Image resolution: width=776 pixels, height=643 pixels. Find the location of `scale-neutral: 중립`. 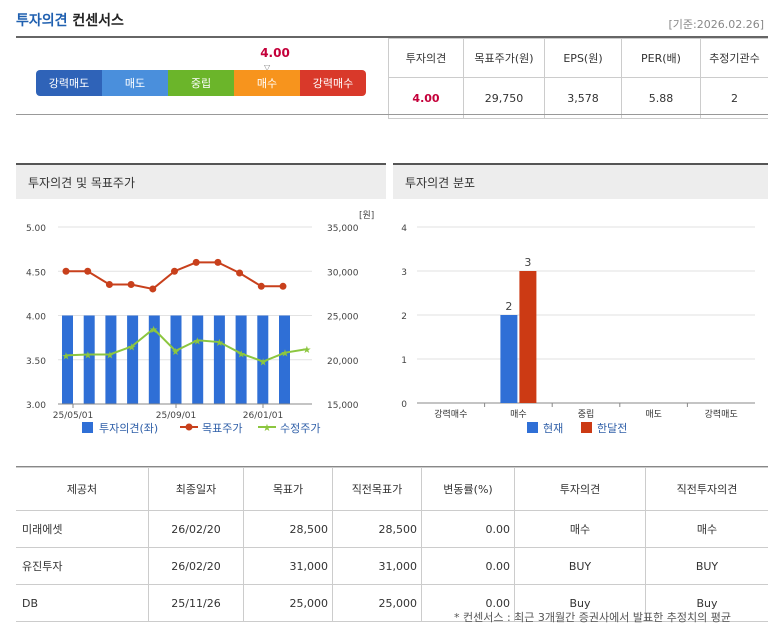

scale-neutral: 중립 is located at coordinates (201, 83).